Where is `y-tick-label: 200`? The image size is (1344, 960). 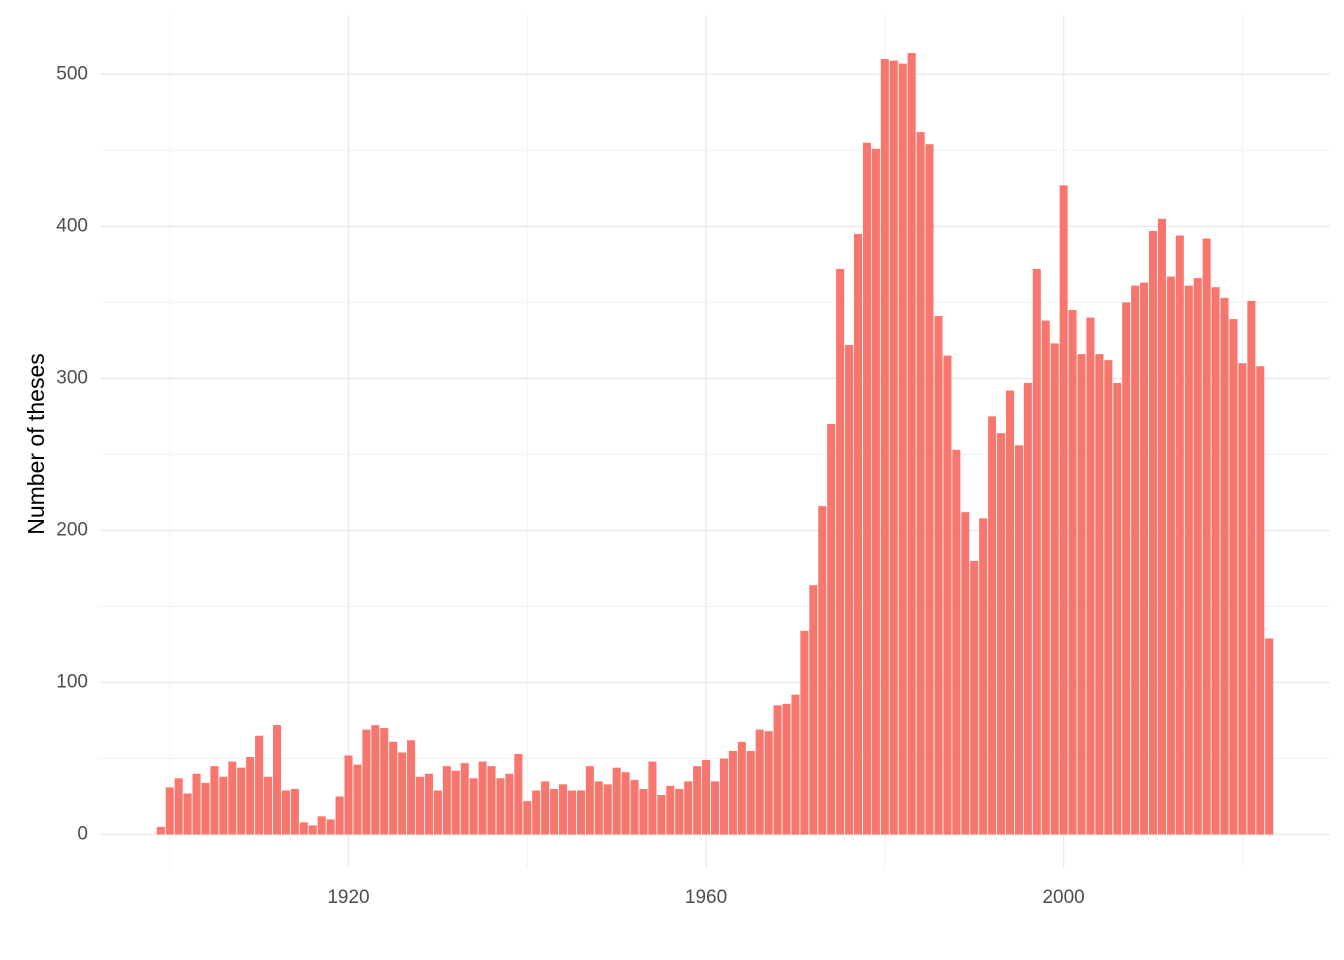 y-tick-label: 200 is located at coordinates (72, 529).